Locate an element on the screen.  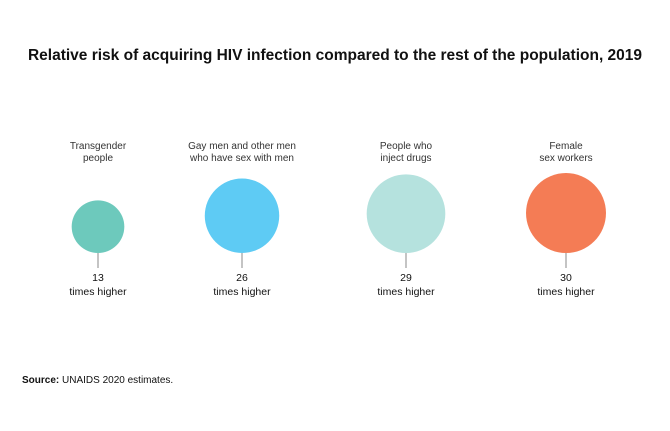
category-label: people is located at coordinates (98, 158).